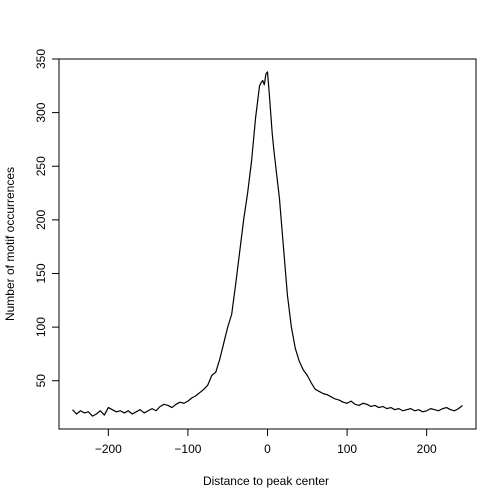  Describe the element at coordinates (41, 166) in the screenshot. I see `y-tick-label: 250` at that location.